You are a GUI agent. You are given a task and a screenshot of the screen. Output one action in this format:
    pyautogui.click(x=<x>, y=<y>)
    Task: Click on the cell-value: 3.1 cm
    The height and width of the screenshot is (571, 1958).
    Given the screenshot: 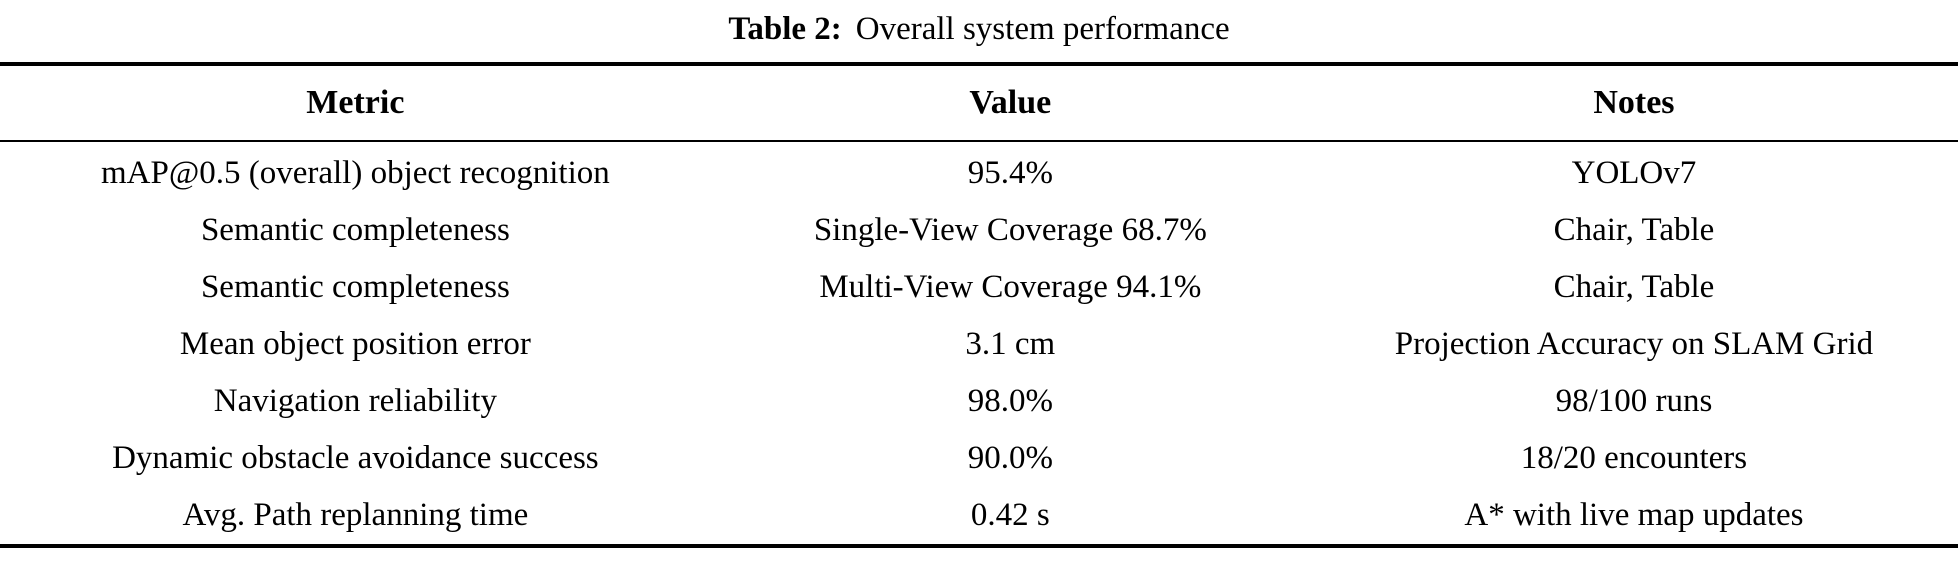 What is the action you would take?
    pyautogui.click(x=1010, y=344)
    